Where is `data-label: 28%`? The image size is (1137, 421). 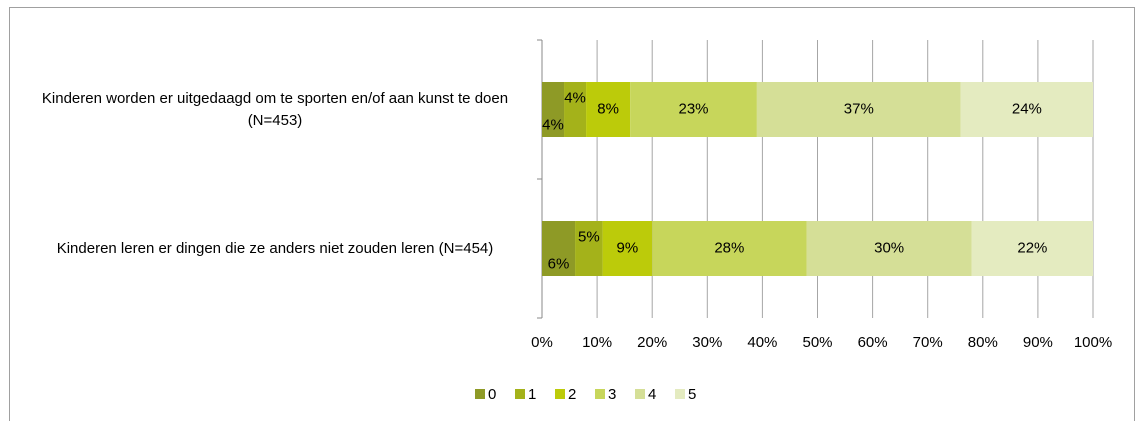 data-label: 28% is located at coordinates (729, 247).